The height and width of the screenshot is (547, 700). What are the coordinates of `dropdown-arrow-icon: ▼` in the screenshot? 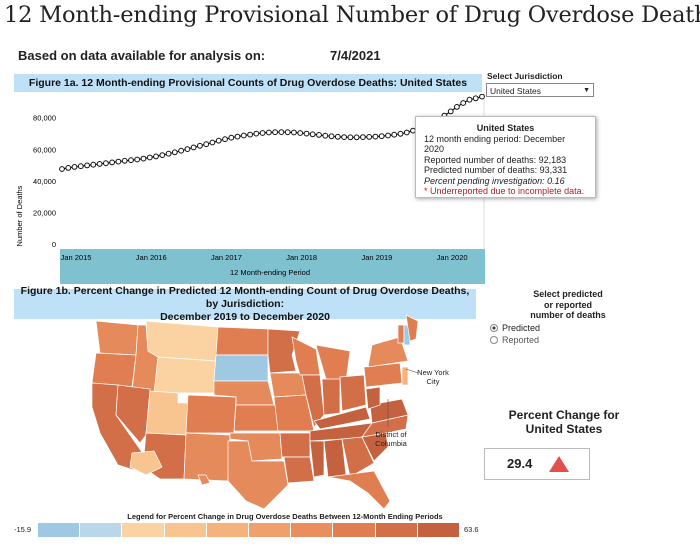 It's located at (586, 90).